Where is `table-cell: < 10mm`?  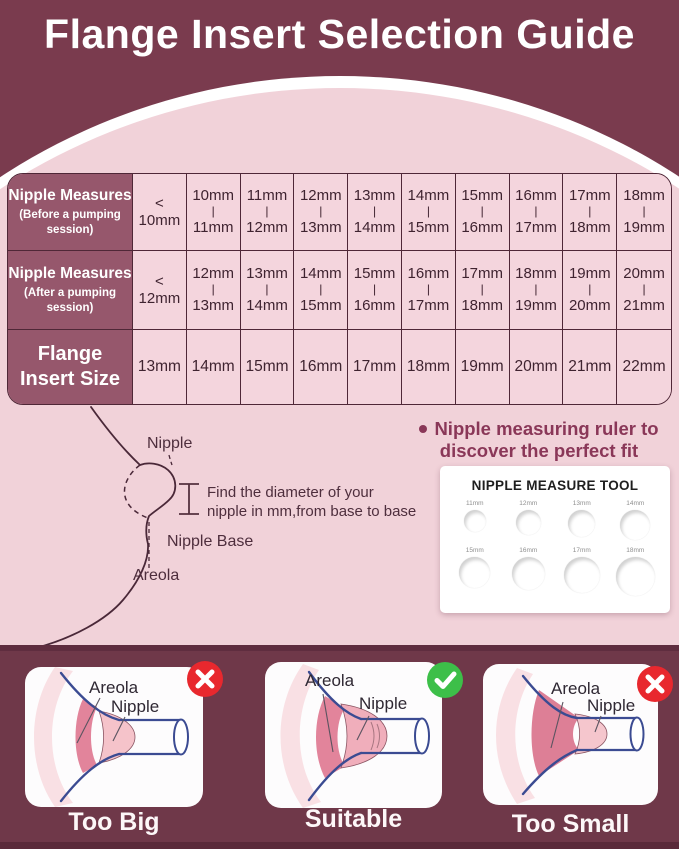 table-cell: < 10mm is located at coordinates (160, 212).